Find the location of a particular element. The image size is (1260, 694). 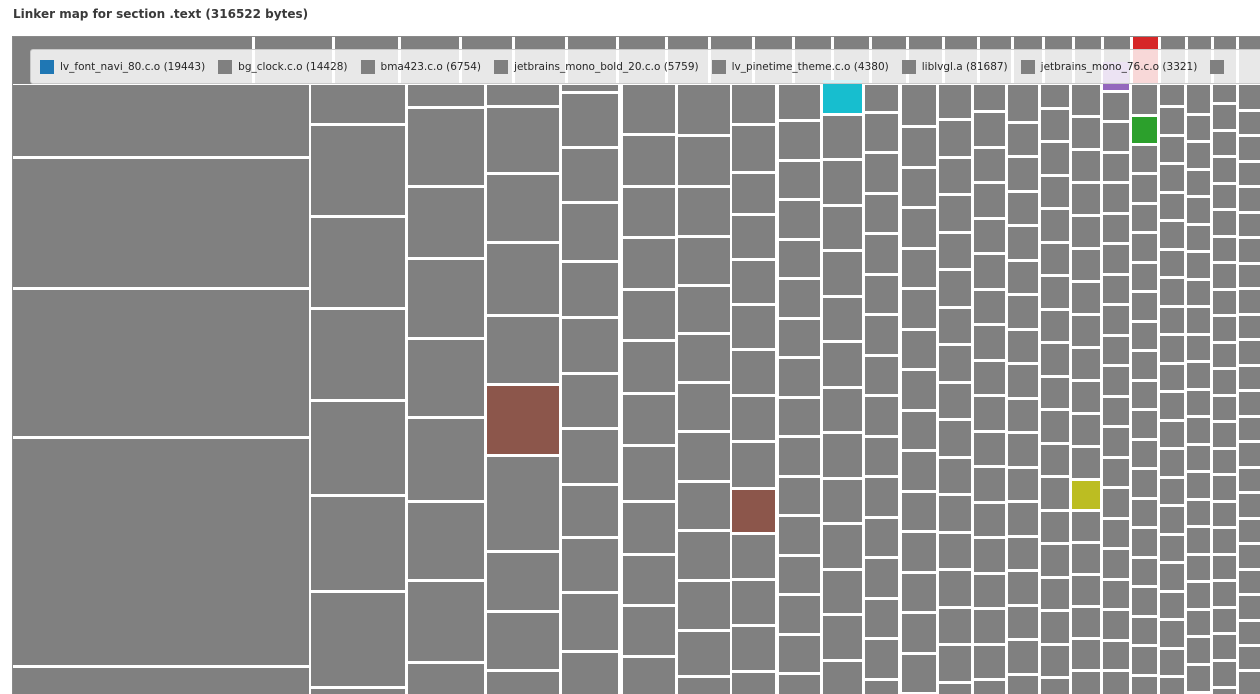

legend-item: bma423.c.o (6754) is located at coordinates (420, 66).